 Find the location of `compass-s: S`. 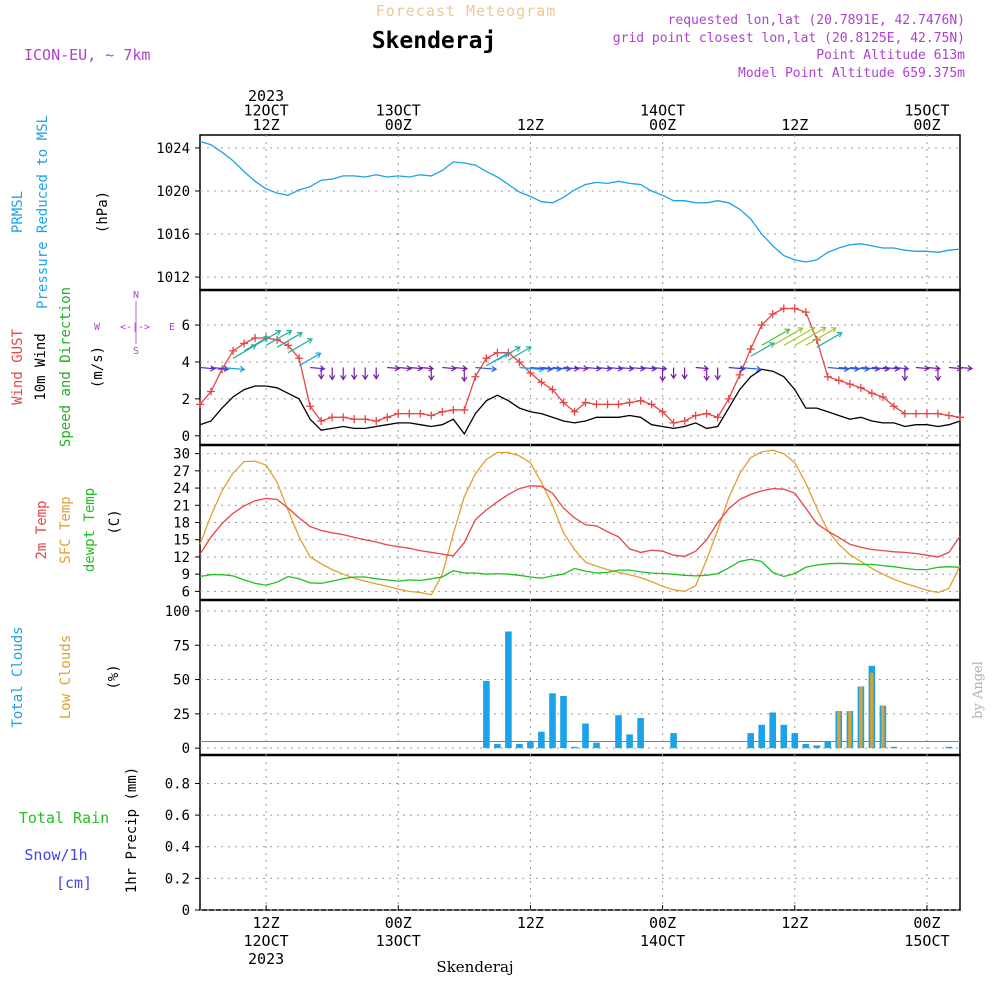

compass-s: S is located at coordinates (136, 351).